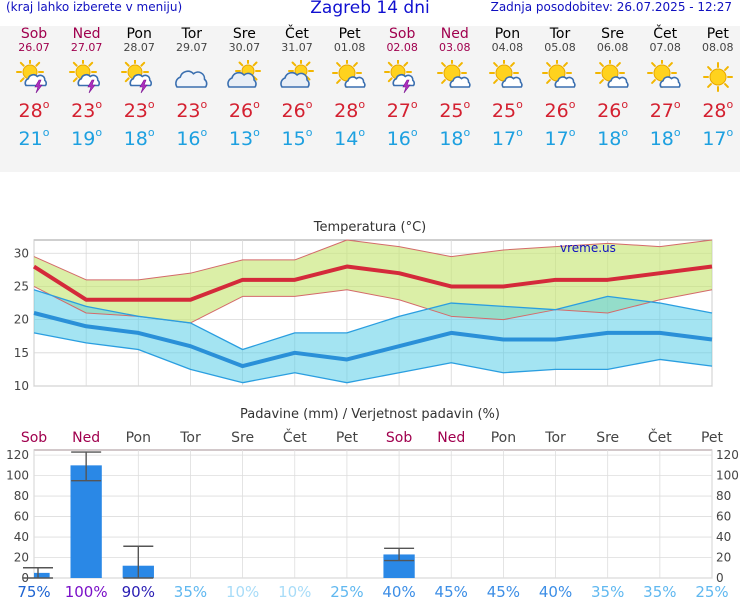  Describe the element at coordinates (138, 591) in the screenshot. I see `precipitation-probability: 90%` at that location.